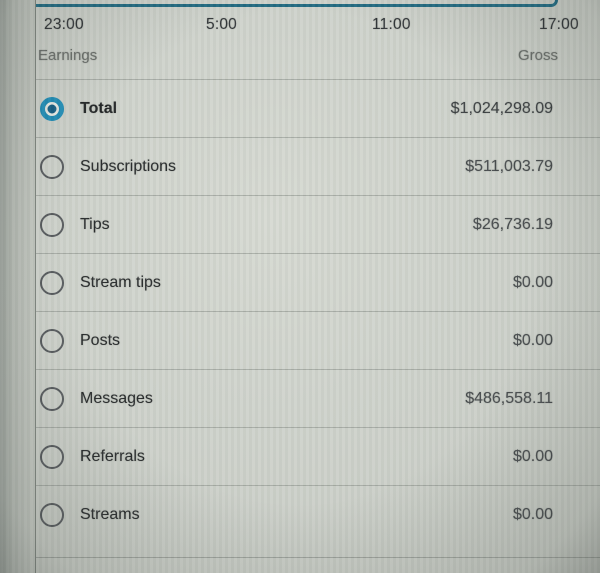 This screenshot has width=600, height=573. I want to click on earnings-amount: $486,558.11, so click(509, 398).